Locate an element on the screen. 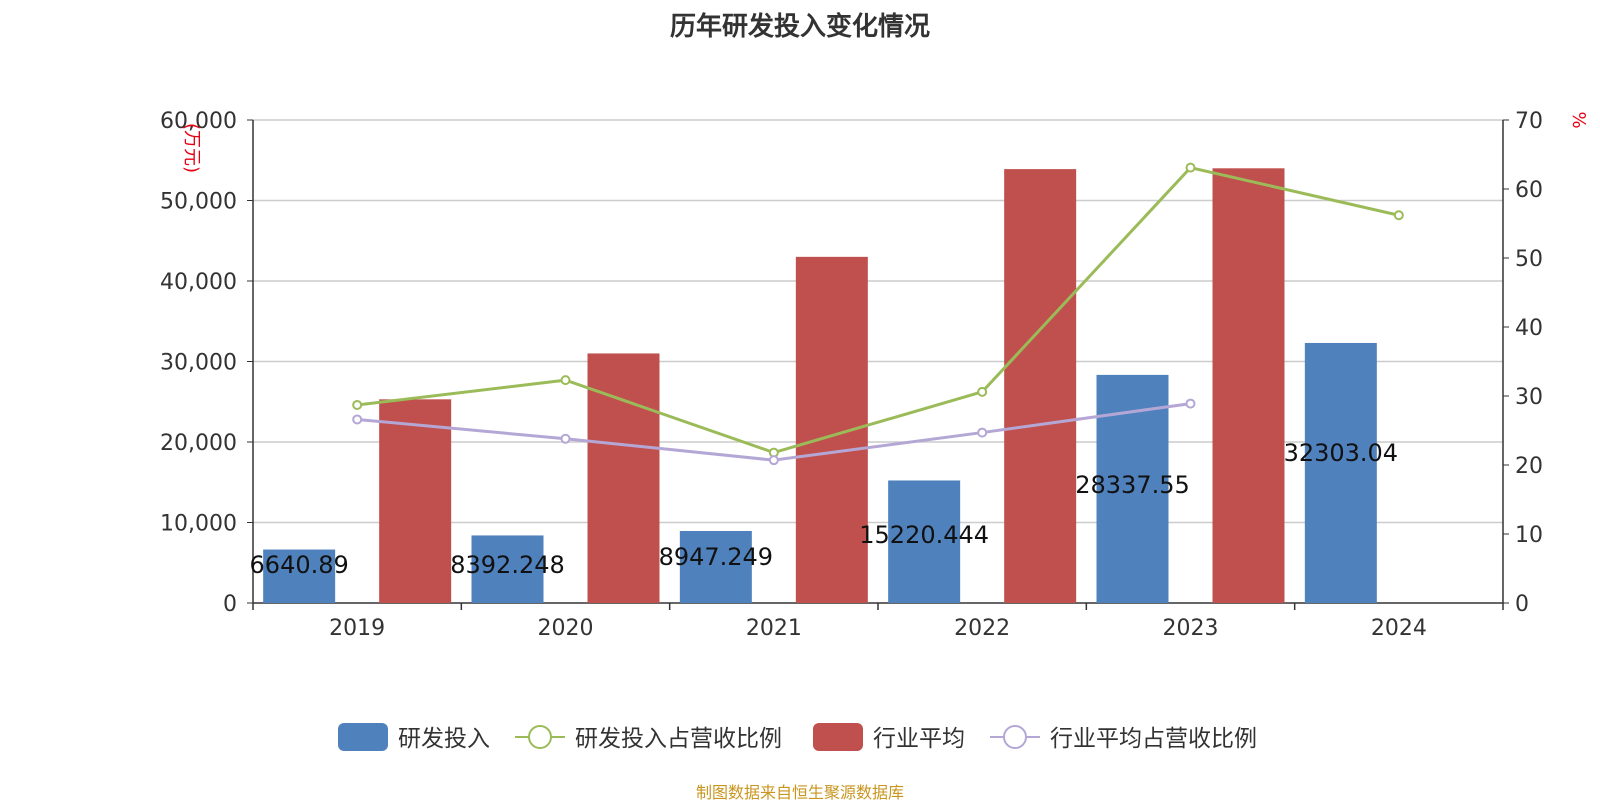 The image size is (1600, 803). chart-title: 历年研发投入变化情况 is located at coordinates (799, 27).